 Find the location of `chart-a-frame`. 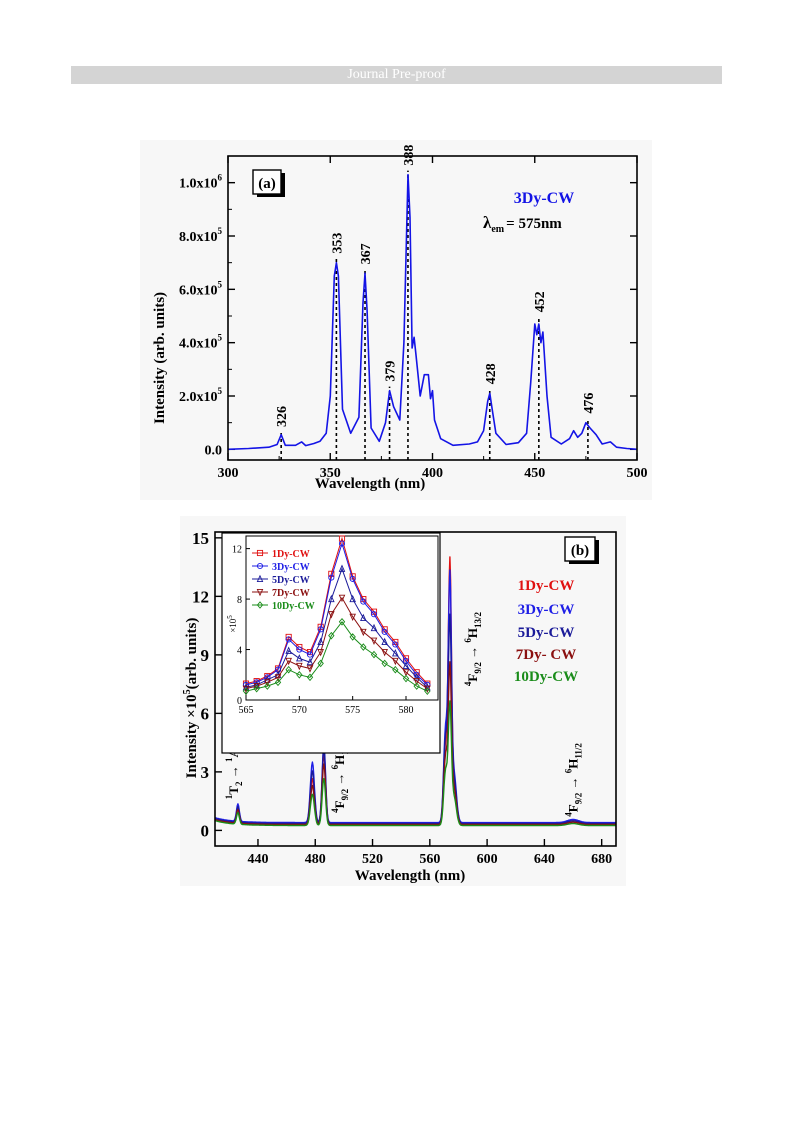

chart-a-frame is located at coordinates (432, 308).